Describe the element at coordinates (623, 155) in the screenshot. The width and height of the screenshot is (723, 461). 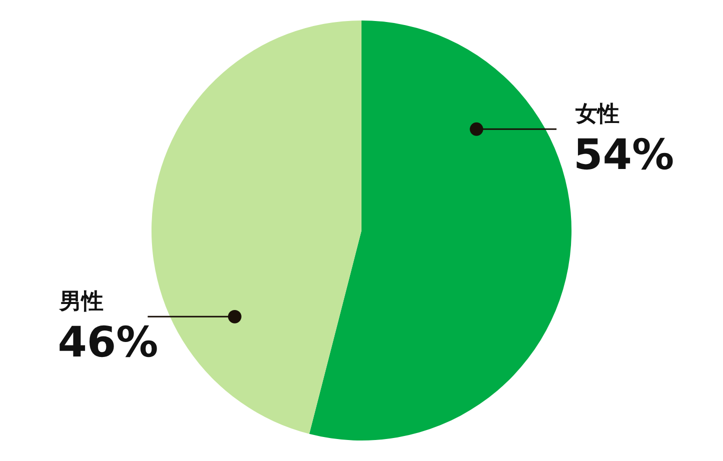
I see `data-label: 54%` at that location.